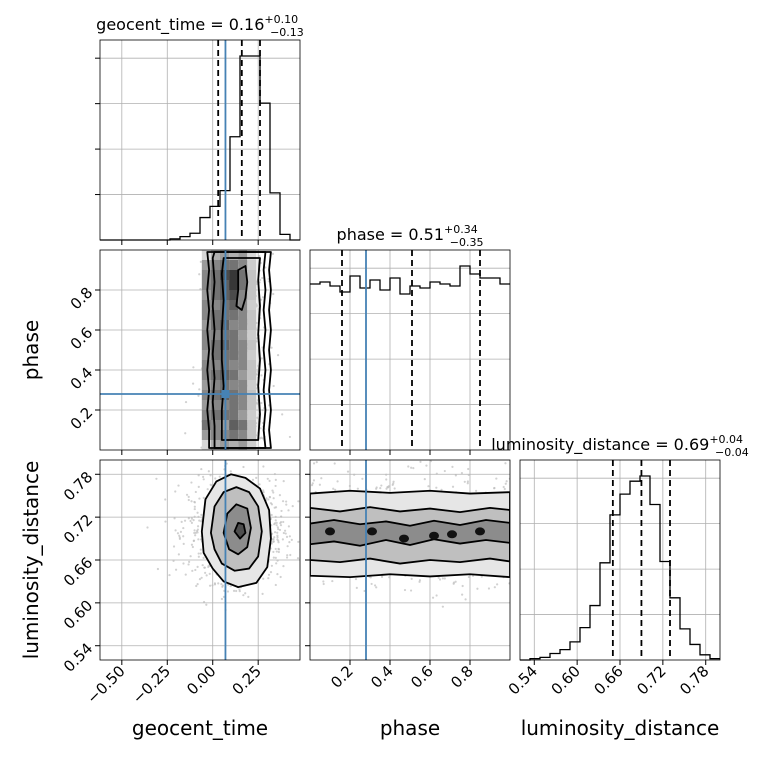 This screenshot has height=760, width=760. Describe the element at coordinates (390, 234) in the screenshot. I see `title-median: phase = 0.51` at that location.